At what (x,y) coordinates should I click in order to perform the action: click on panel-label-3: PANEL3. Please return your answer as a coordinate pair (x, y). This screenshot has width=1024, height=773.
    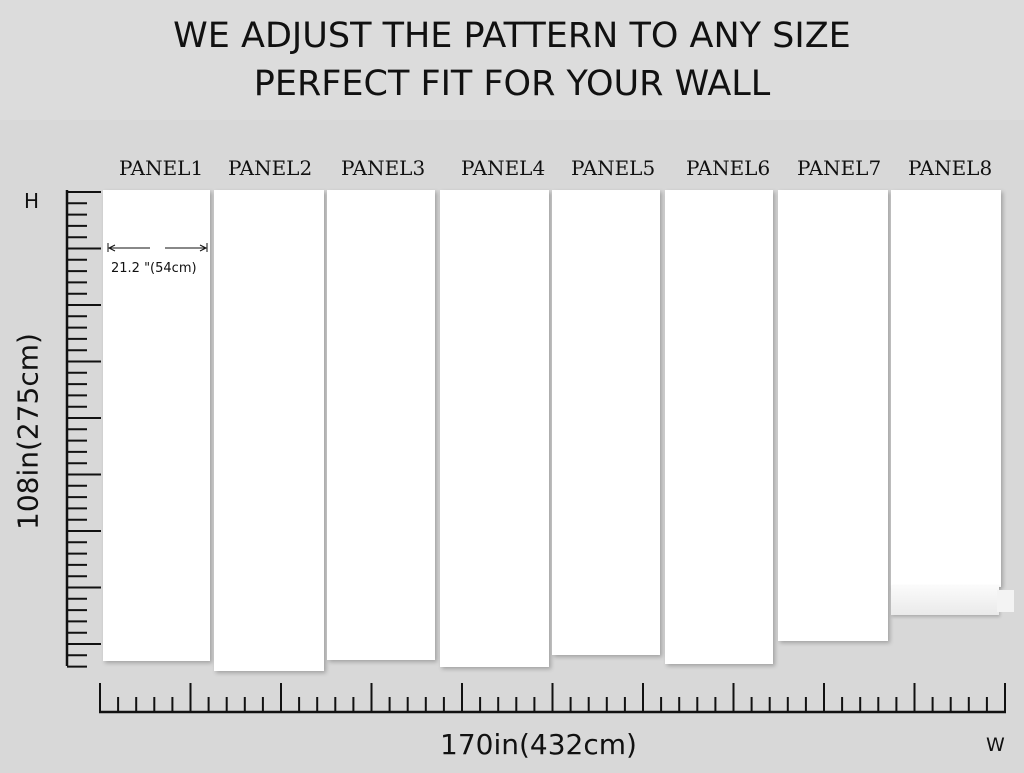
    Looking at the image, I should click on (383, 168).